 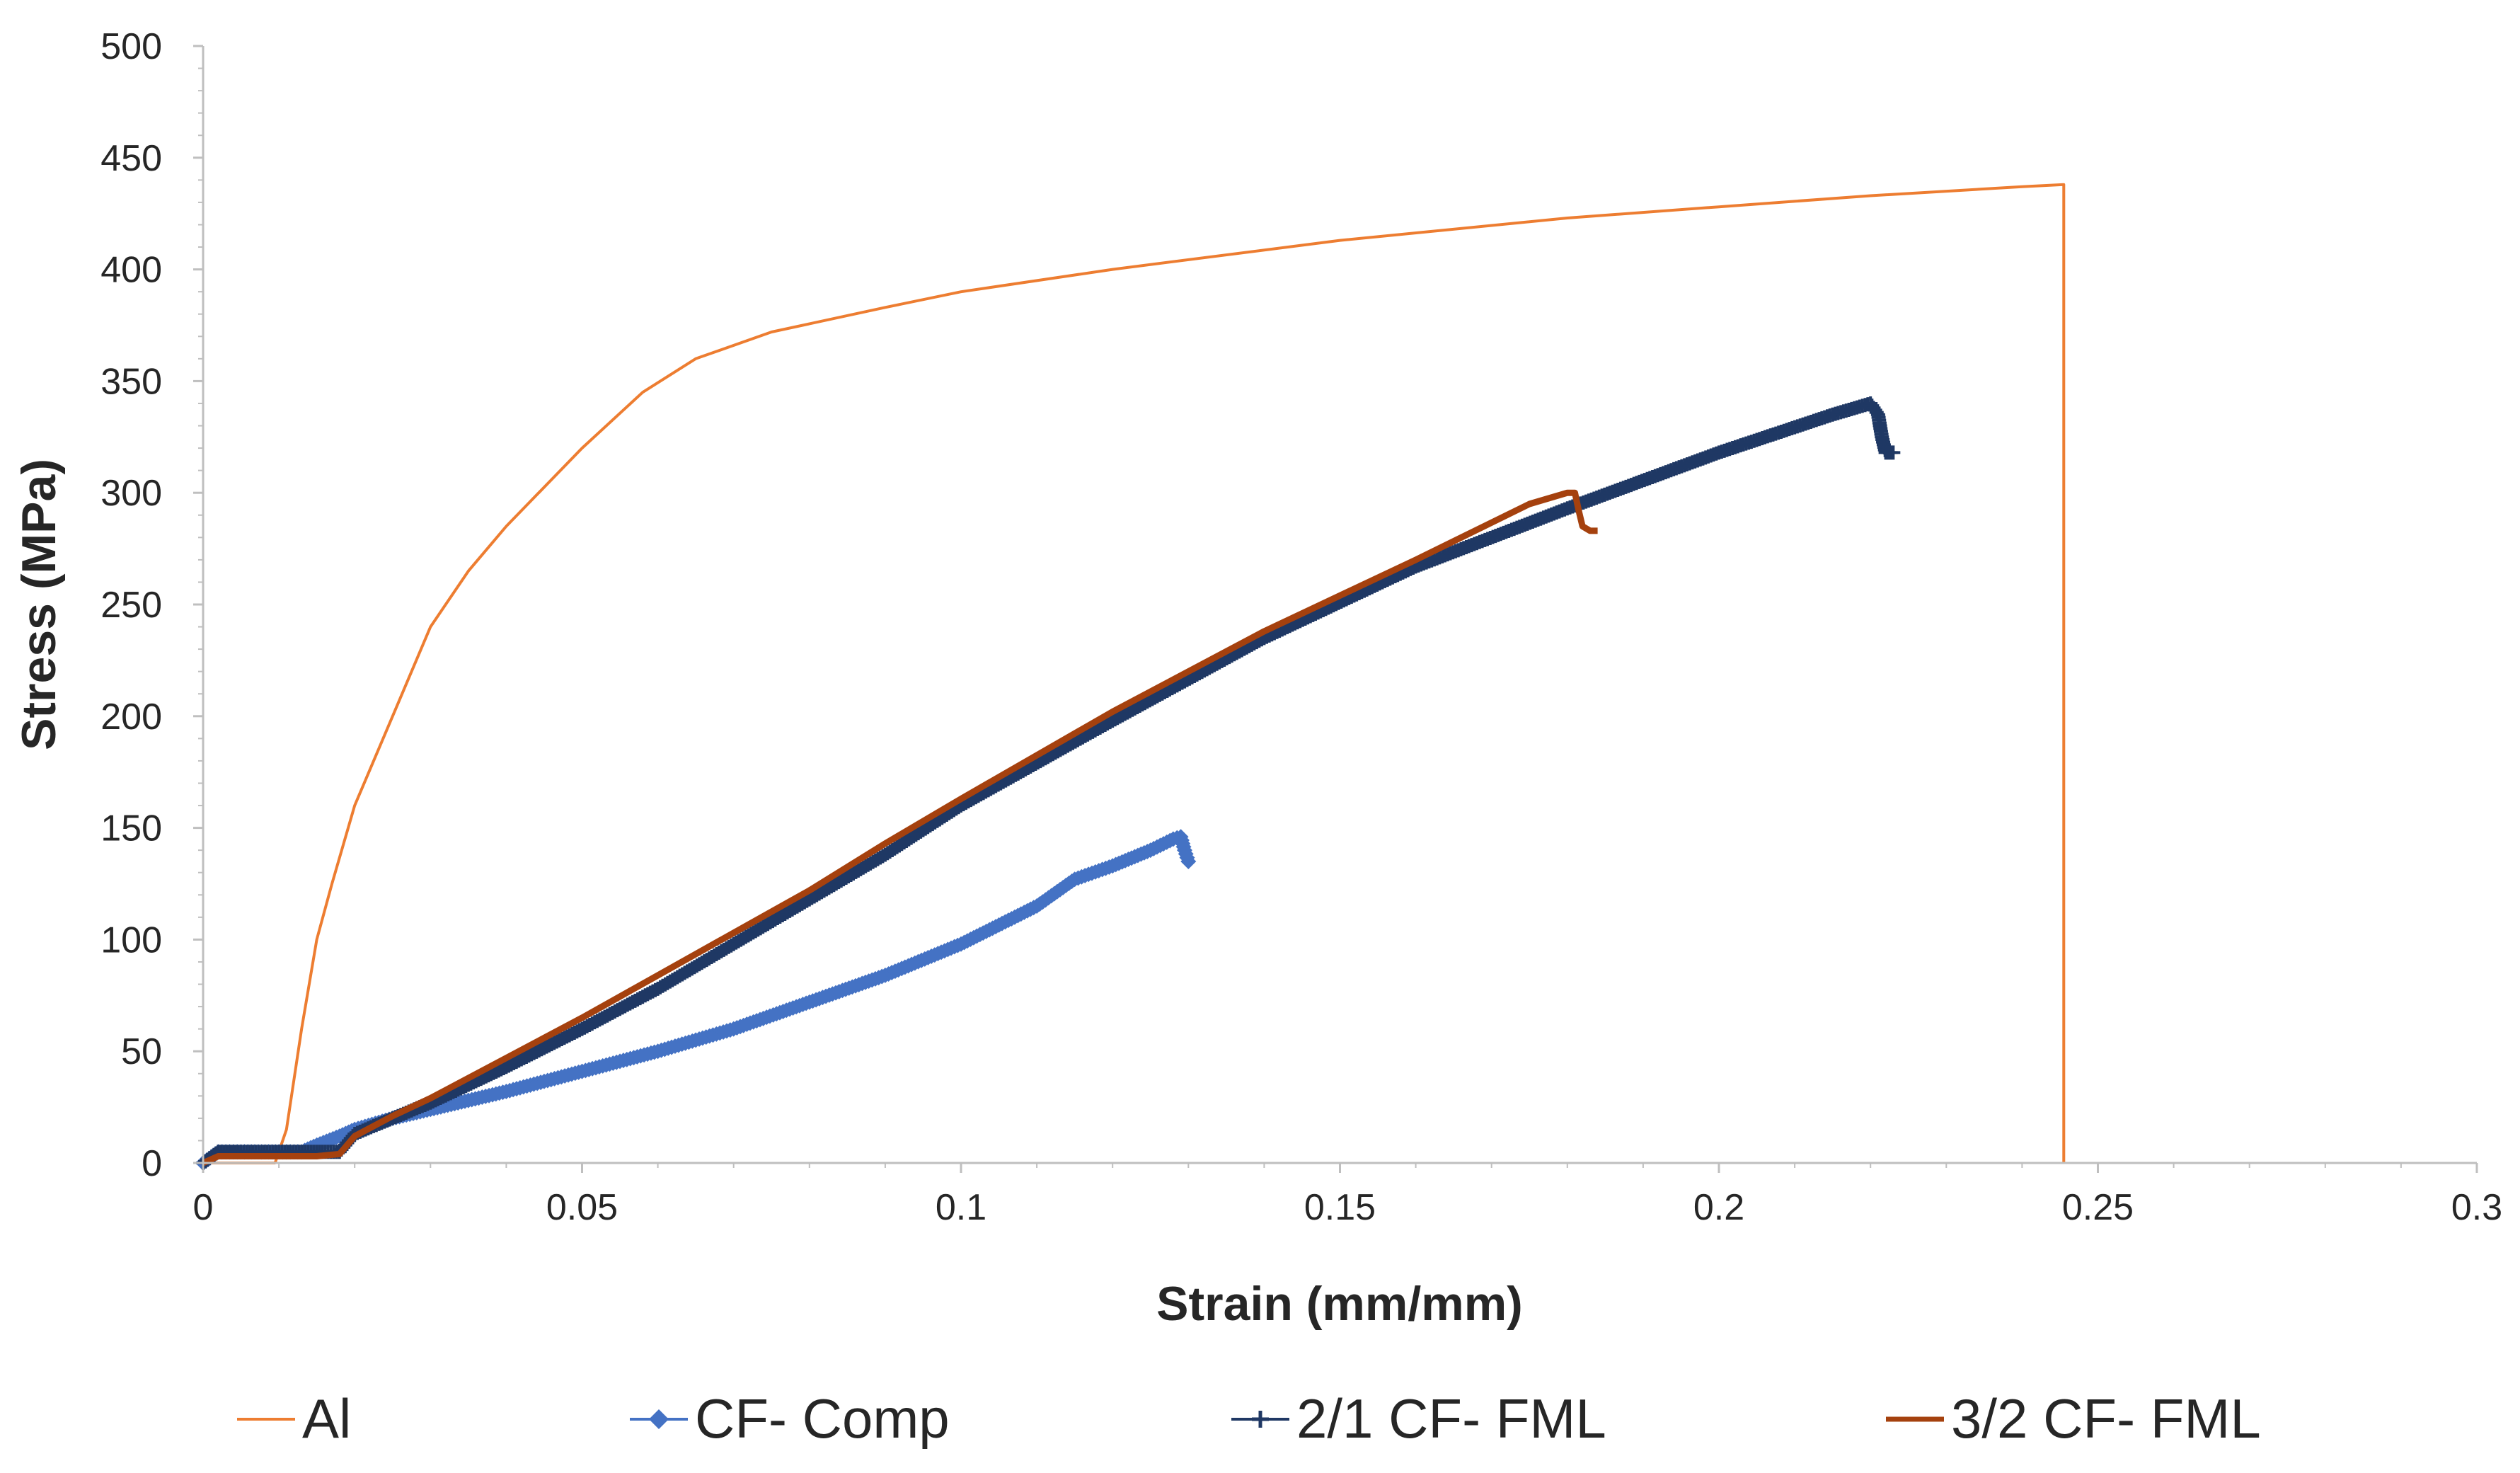 I want to click on legend: Al CF- Comp 2/1 CF- FML 3/2 CF- FML, so click(x=1249, y=1418).